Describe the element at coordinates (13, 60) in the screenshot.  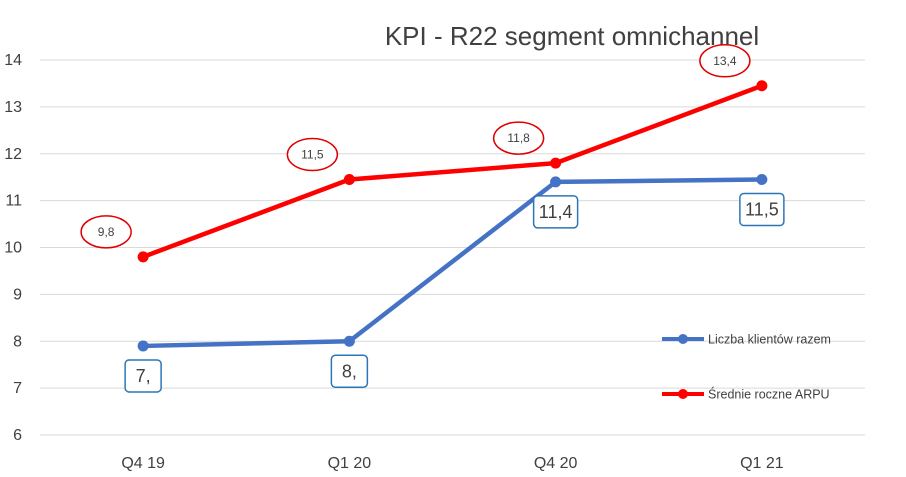
I see `y-tick-label: 14` at that location.